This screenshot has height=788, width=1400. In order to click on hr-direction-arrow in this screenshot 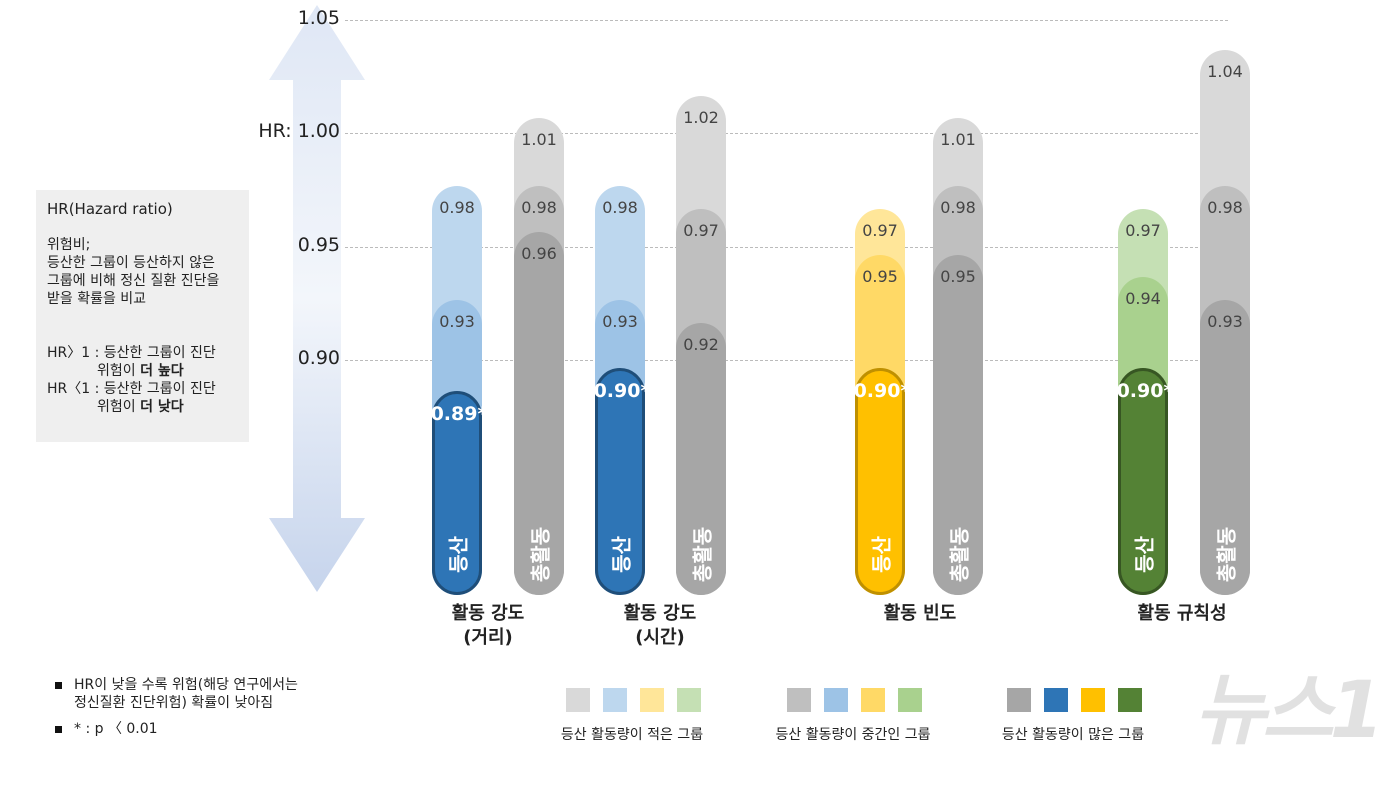, I will do `click(317, 298)`.